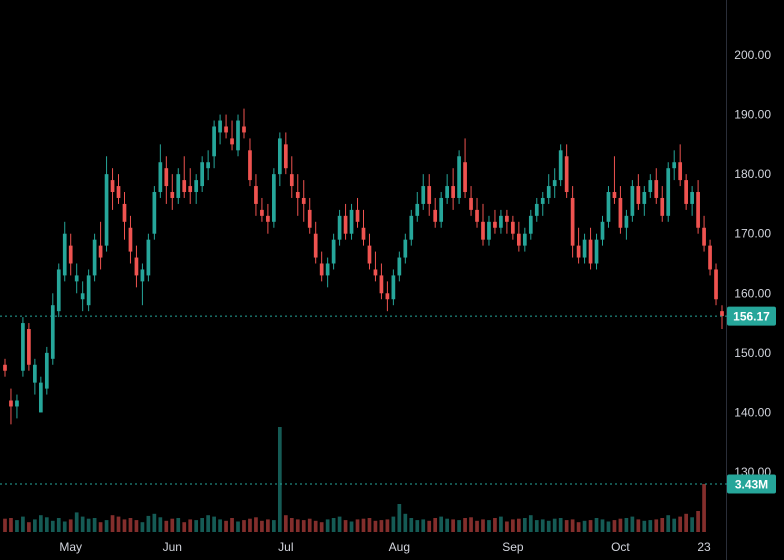 The image size is (784, 560). Describe the element at coordinates (70, 547) in the screenshot. I see `time-tick-label: May` at that location.